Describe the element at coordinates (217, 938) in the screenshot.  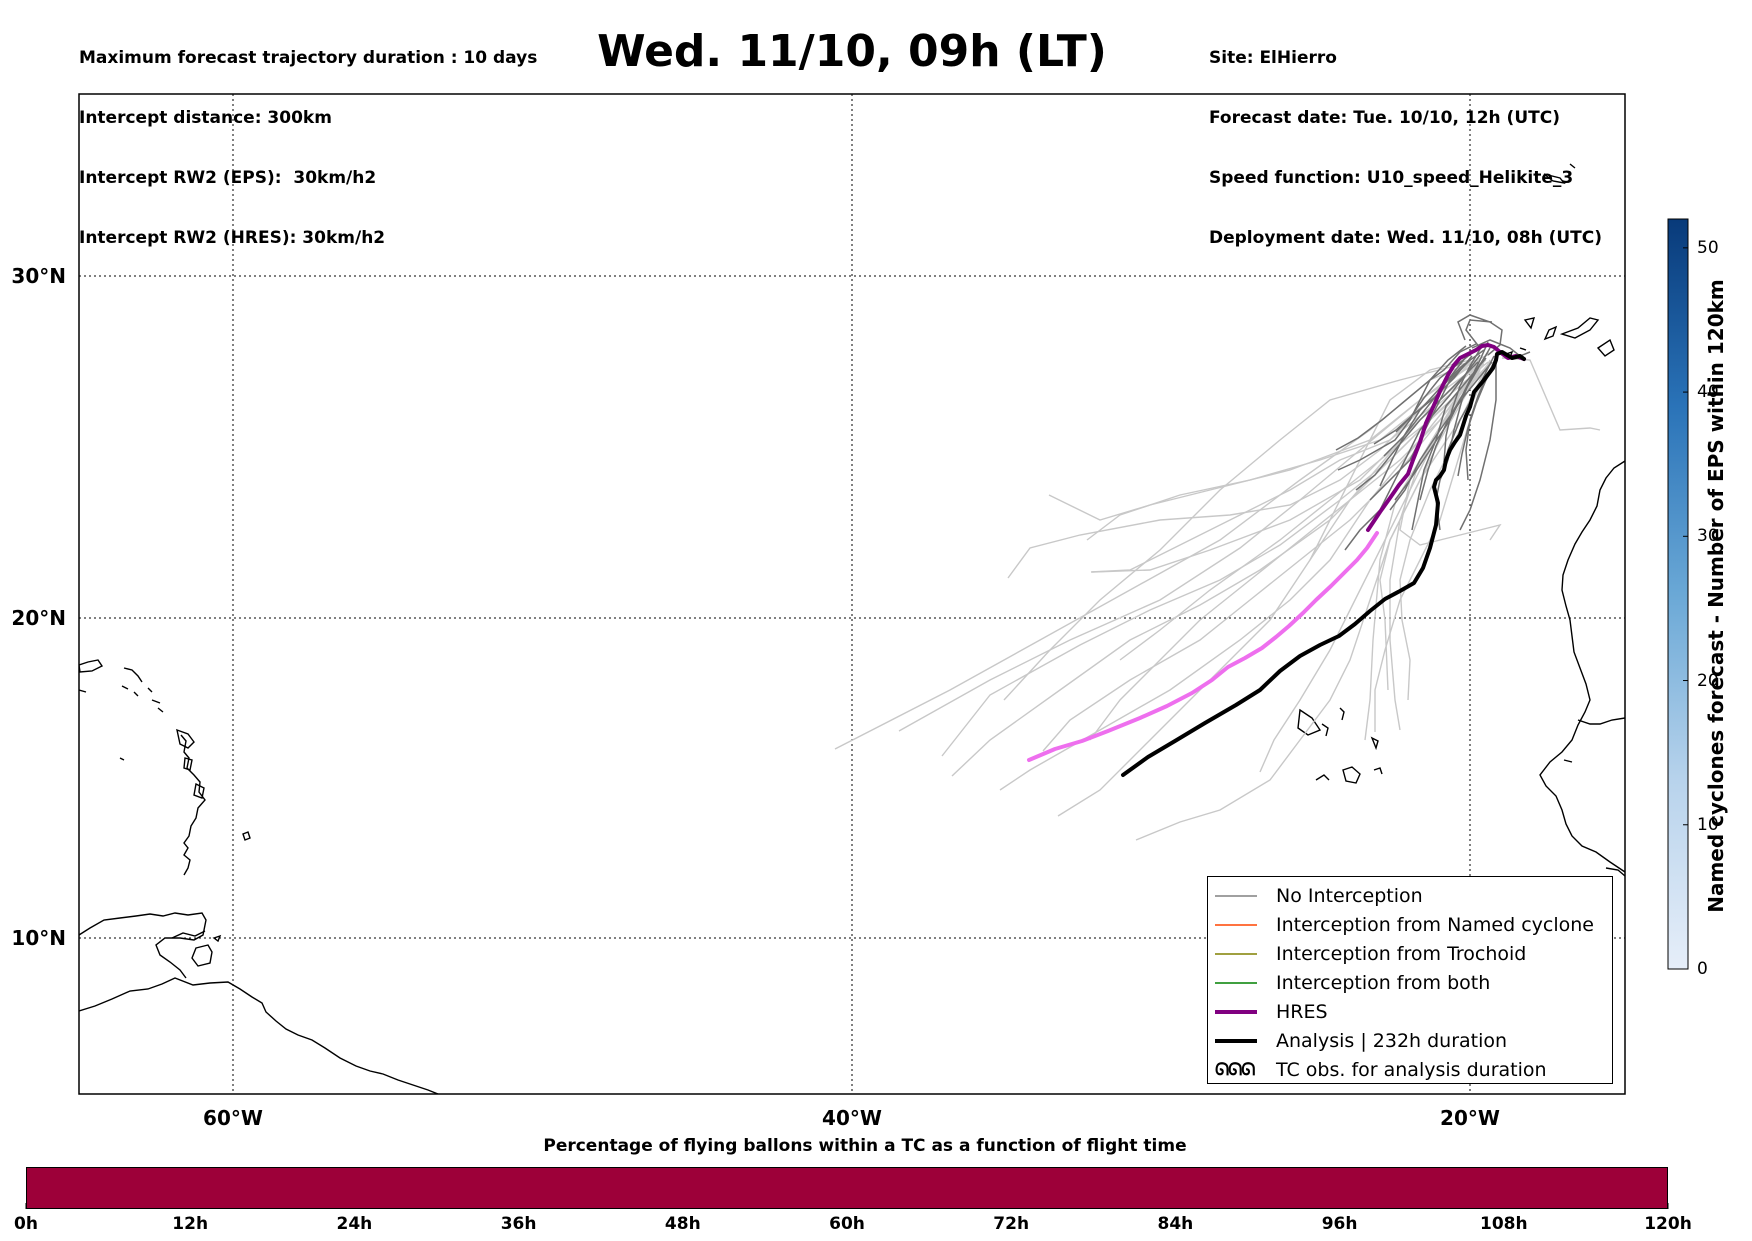
I see `tobago` at that location.